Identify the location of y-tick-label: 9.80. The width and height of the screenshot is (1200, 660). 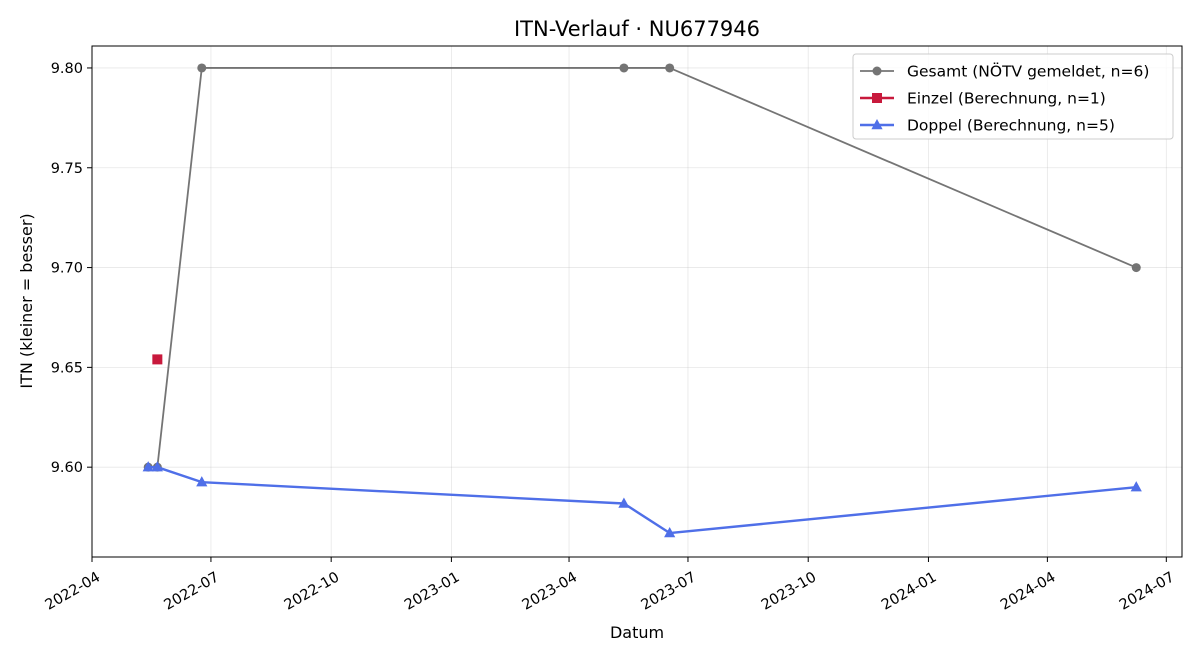
(67, 69).